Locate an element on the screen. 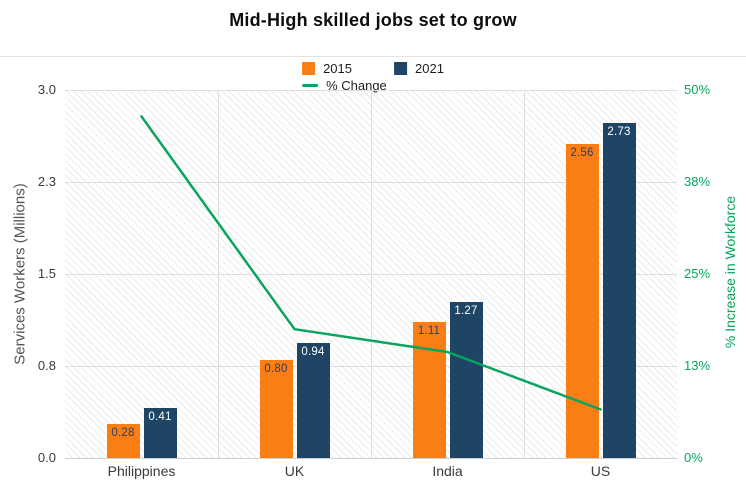  y-left-tick: 3.0 is located at coordinates (46, 89).